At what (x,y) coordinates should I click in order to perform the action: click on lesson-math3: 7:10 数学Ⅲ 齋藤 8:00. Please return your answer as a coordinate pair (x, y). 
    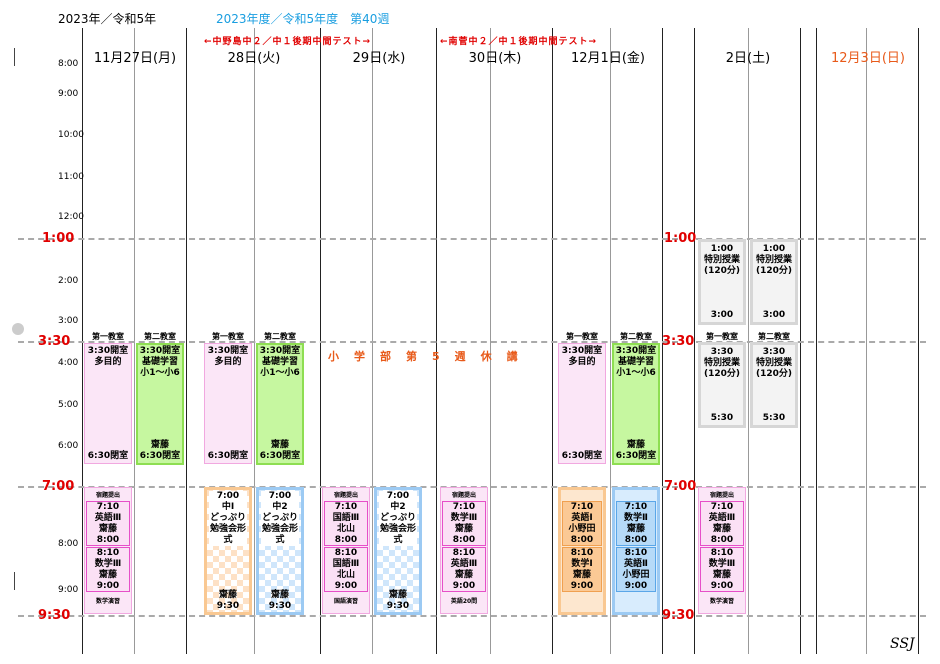
    Looking at the image, I should click on (464, 523).